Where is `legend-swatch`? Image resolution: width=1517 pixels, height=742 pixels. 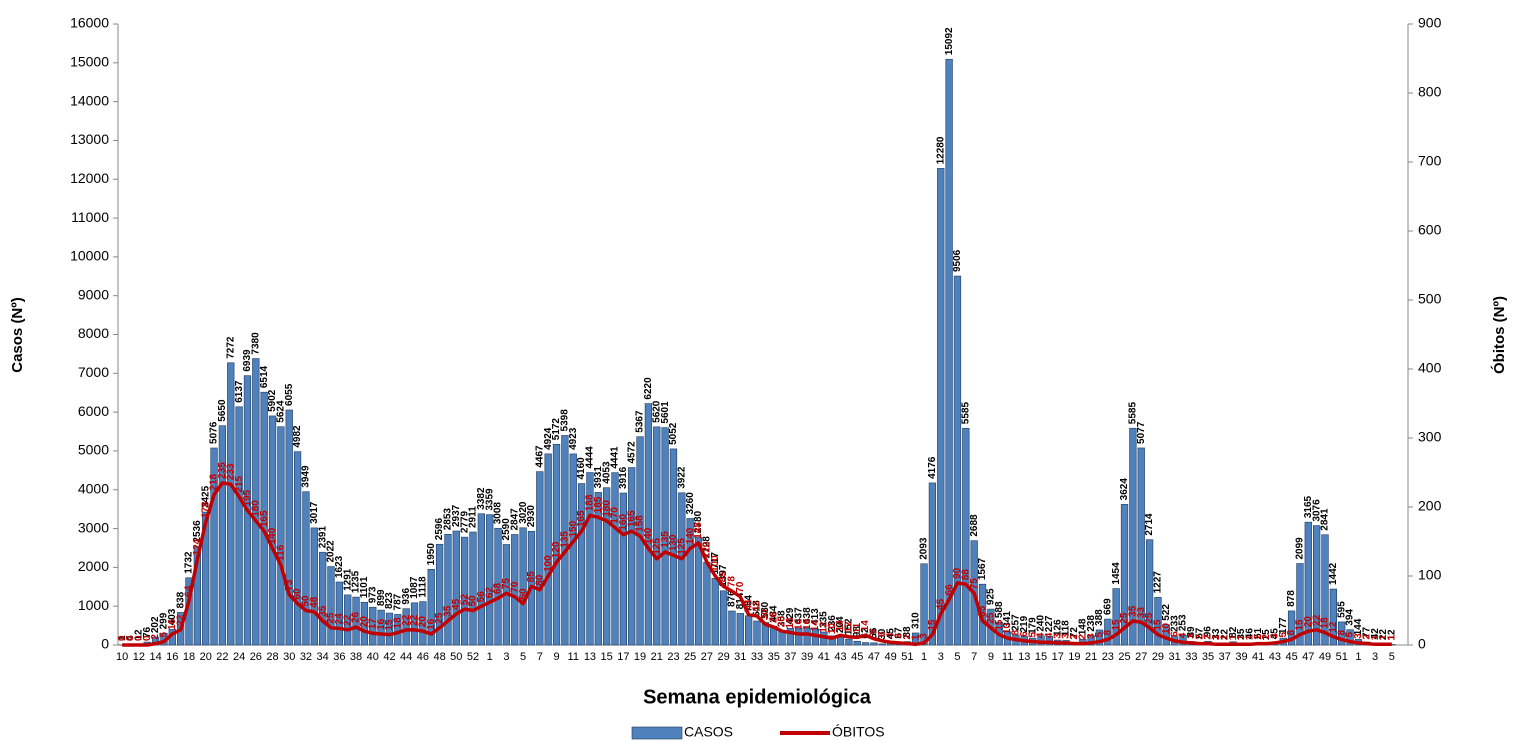 legend-swatch is located at coordinates (657, 733).